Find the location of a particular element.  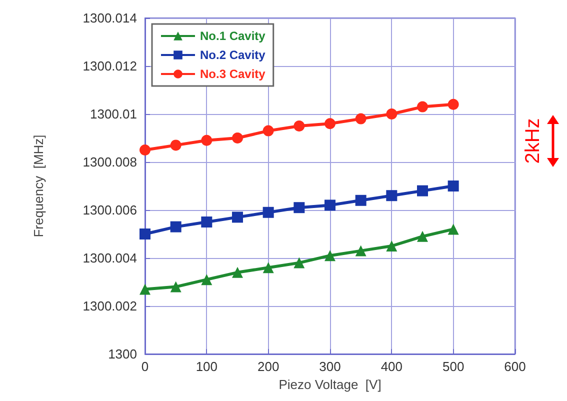

y-tick-label: 1300.002 is located at coordinates (109, 306).